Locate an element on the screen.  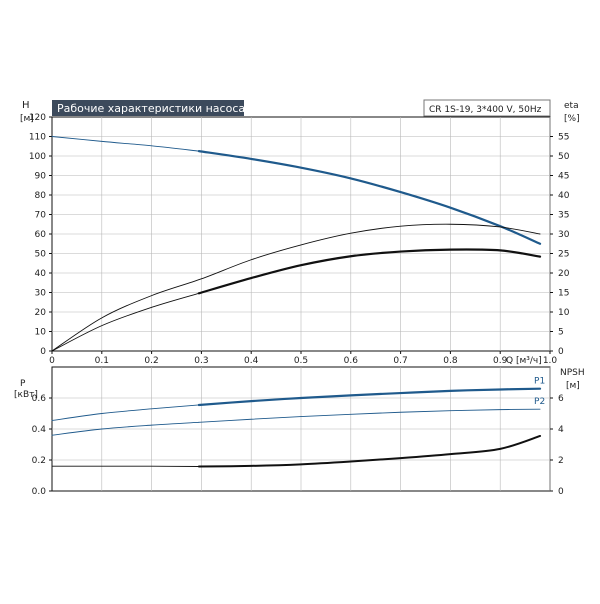
bottom-series-group: P1 P2 is located at coordinates (298, 422).